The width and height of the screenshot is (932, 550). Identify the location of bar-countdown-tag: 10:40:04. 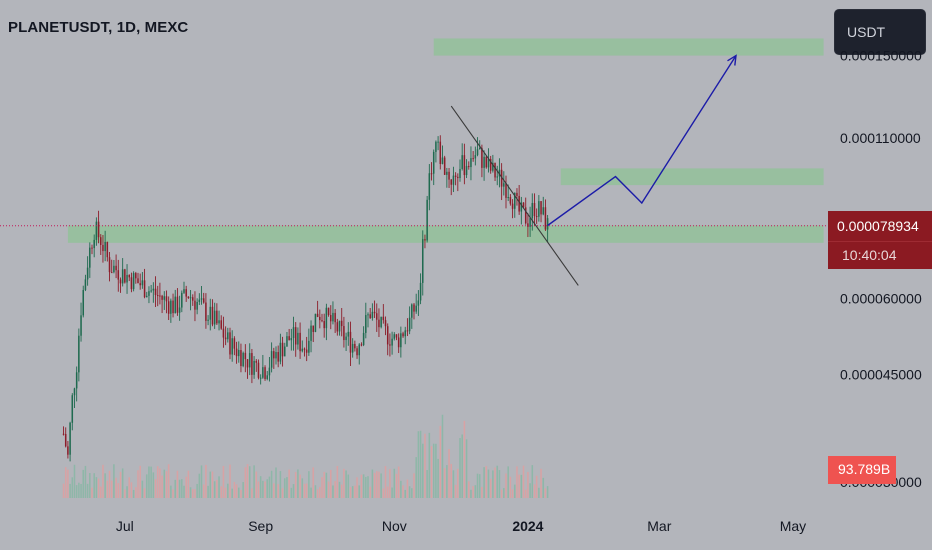
(880, 254).